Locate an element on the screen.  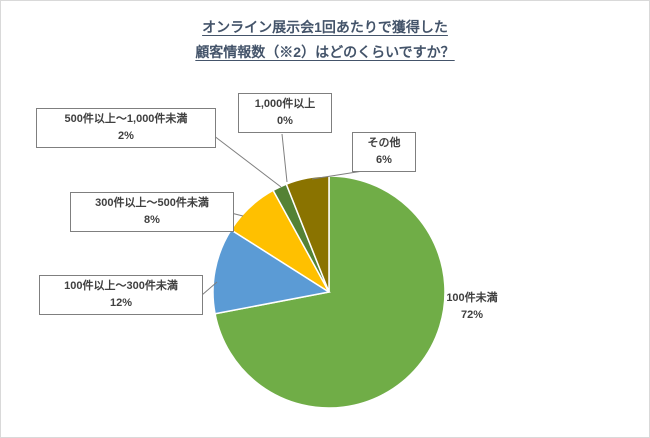
label-100-300-name: 100件以上～300件未満 is located at coordinates (121, 286).